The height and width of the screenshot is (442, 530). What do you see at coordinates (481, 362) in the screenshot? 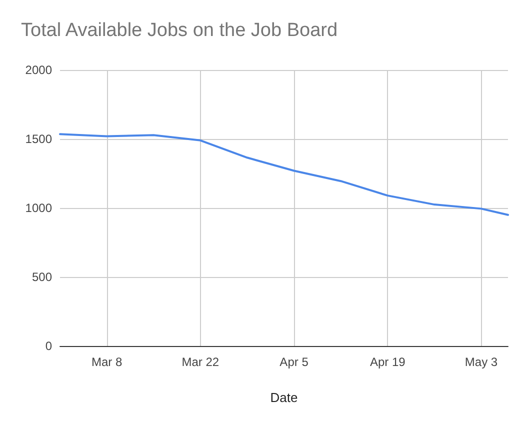
I see `x-tick-label: May 3` at bounding box center [481, 362].